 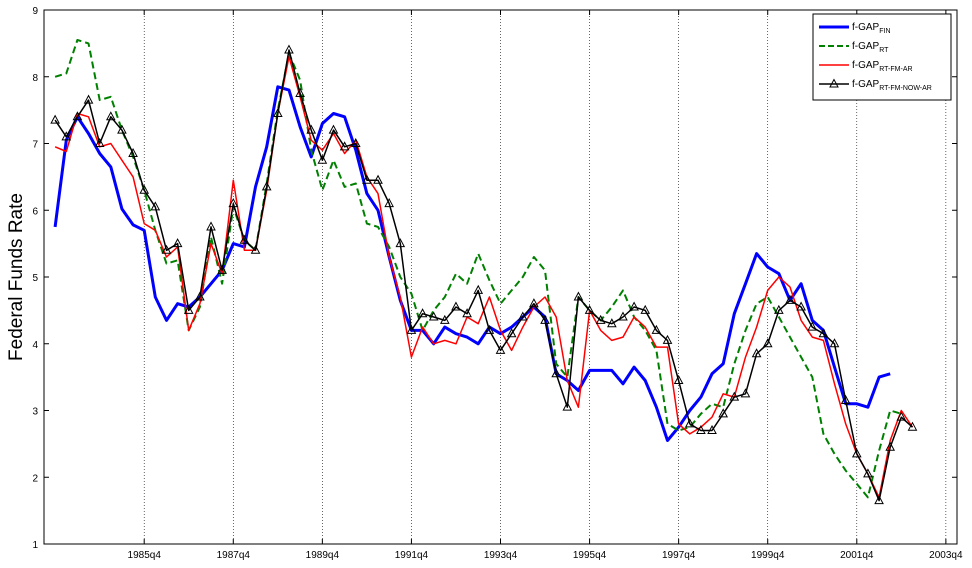 I want to click on legend-item-fin: f-GAPFIN, so click(x=855, y=28).